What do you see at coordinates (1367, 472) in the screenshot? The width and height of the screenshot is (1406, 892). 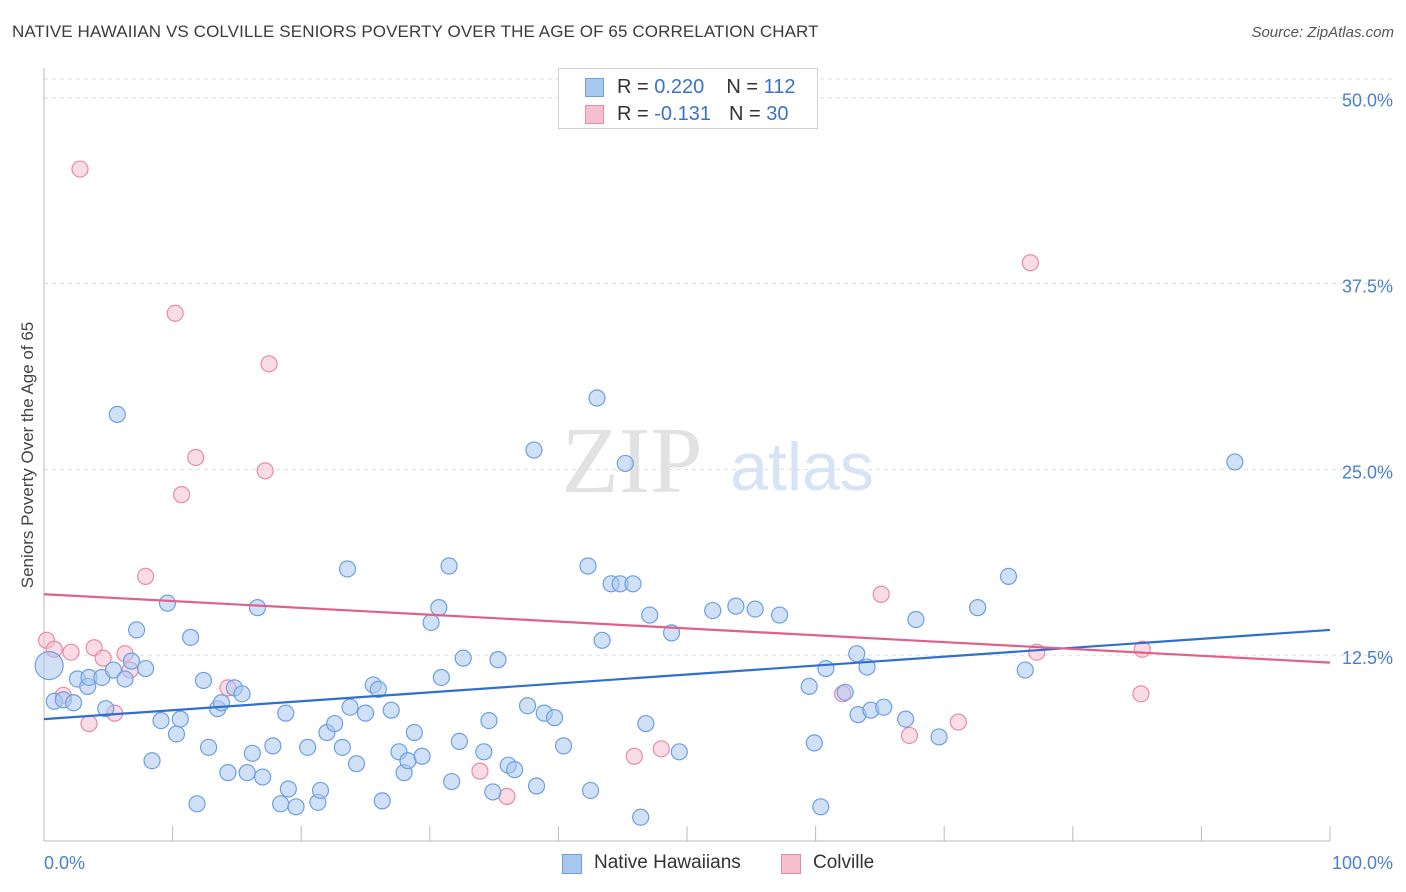 I see `y-tick-label: 25.0%` at bounding box center [1367, 472].